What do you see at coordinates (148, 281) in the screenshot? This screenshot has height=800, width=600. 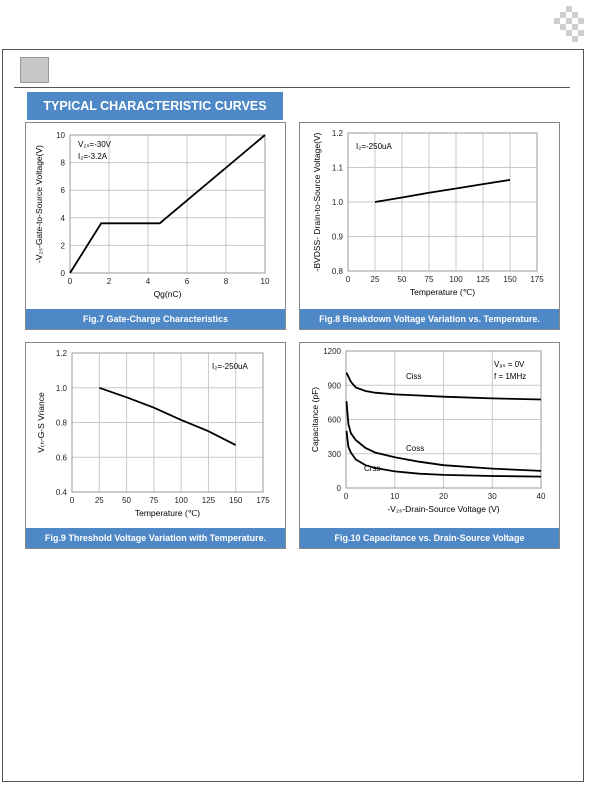 I see `x-tick-label: 4` at bounding box center [148, 281].